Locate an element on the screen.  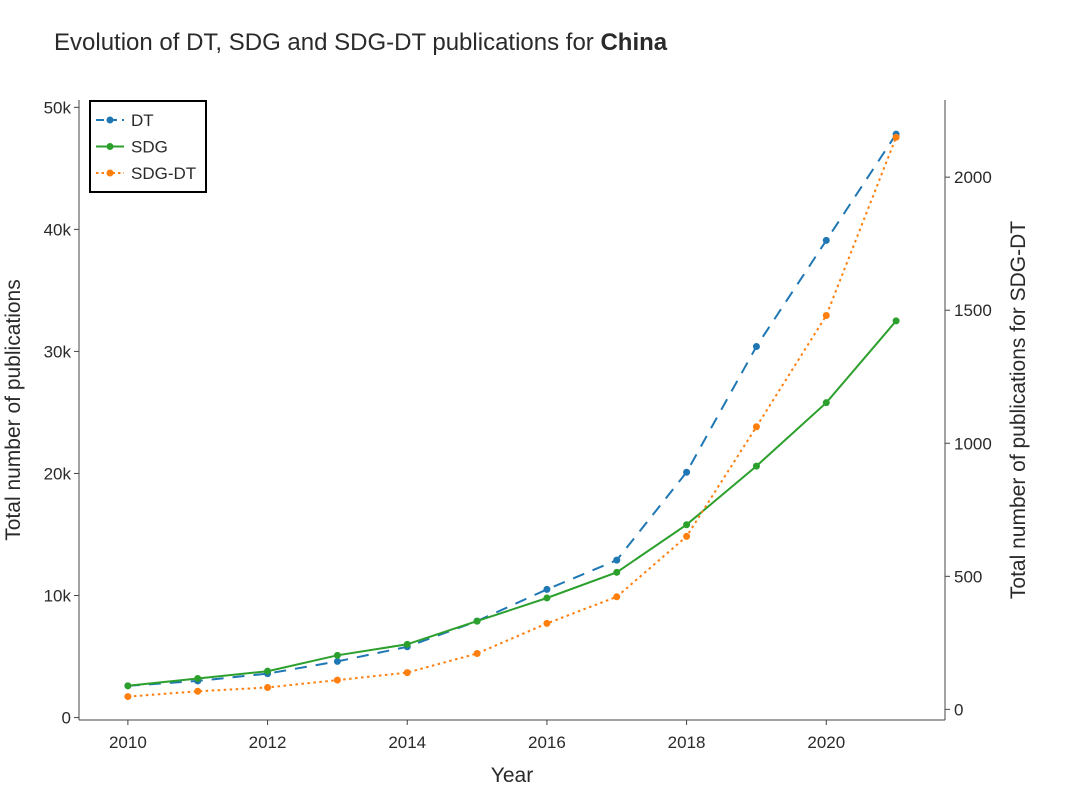
y-tick-label: 50k is located at coordinates (58, 107).